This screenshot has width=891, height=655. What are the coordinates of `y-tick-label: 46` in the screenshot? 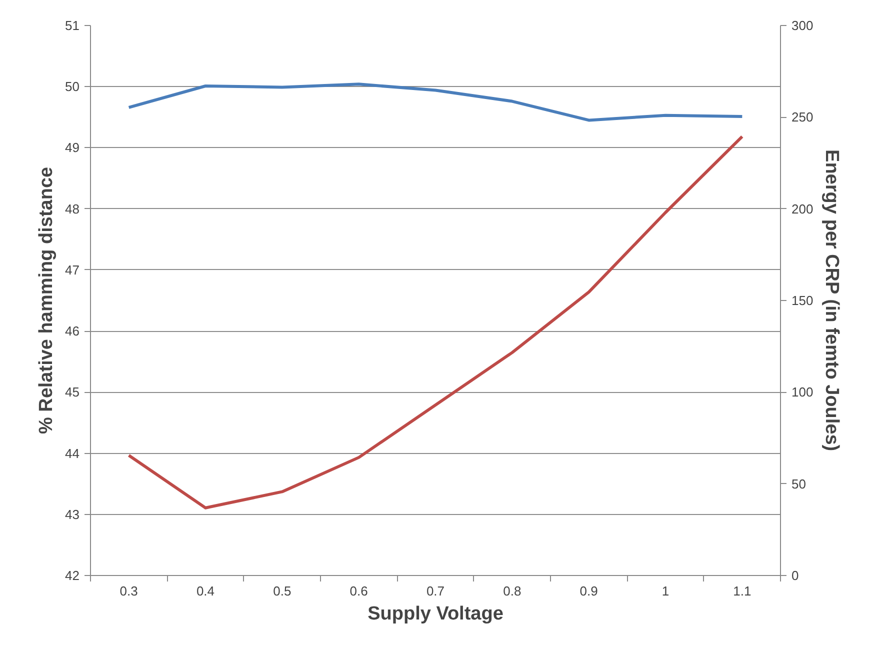 It's located at (72, 331).